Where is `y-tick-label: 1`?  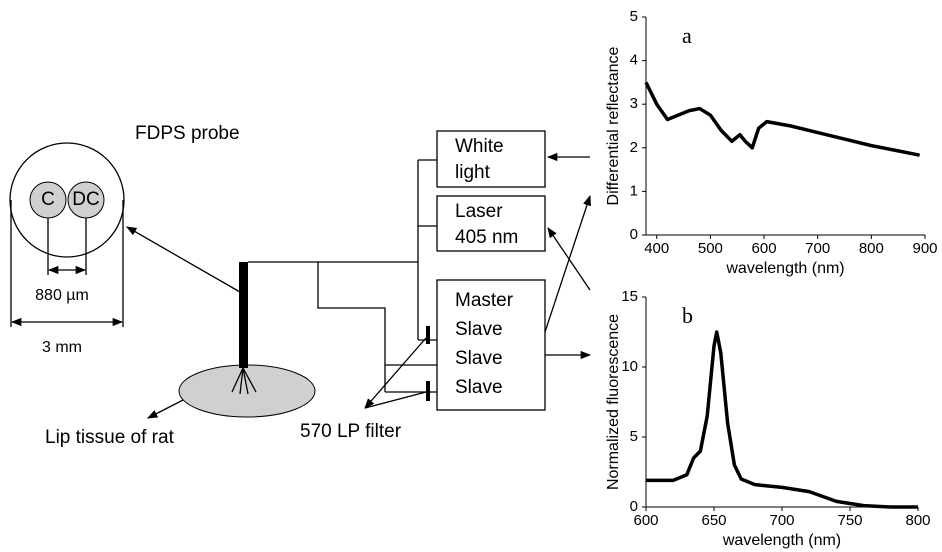
y-tick-label: 1 is located at coordinates (634, 190).